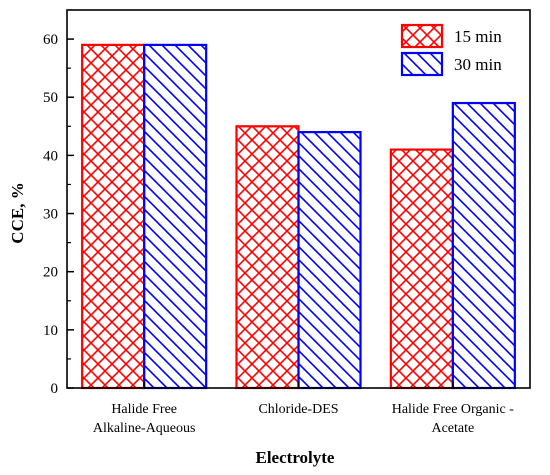 This screenshot has width=550, height=475. Describe the element at coordinates (478, 64) in the screenshot. I see `legend-label: 30 min` at that location.